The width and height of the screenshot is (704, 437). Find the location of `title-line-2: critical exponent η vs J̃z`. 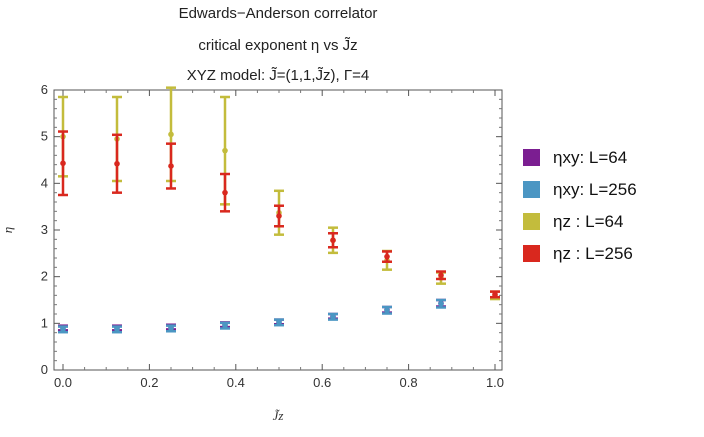

title-line-2: critical exponent η vs J̃z is located at coordinates (277, 45).